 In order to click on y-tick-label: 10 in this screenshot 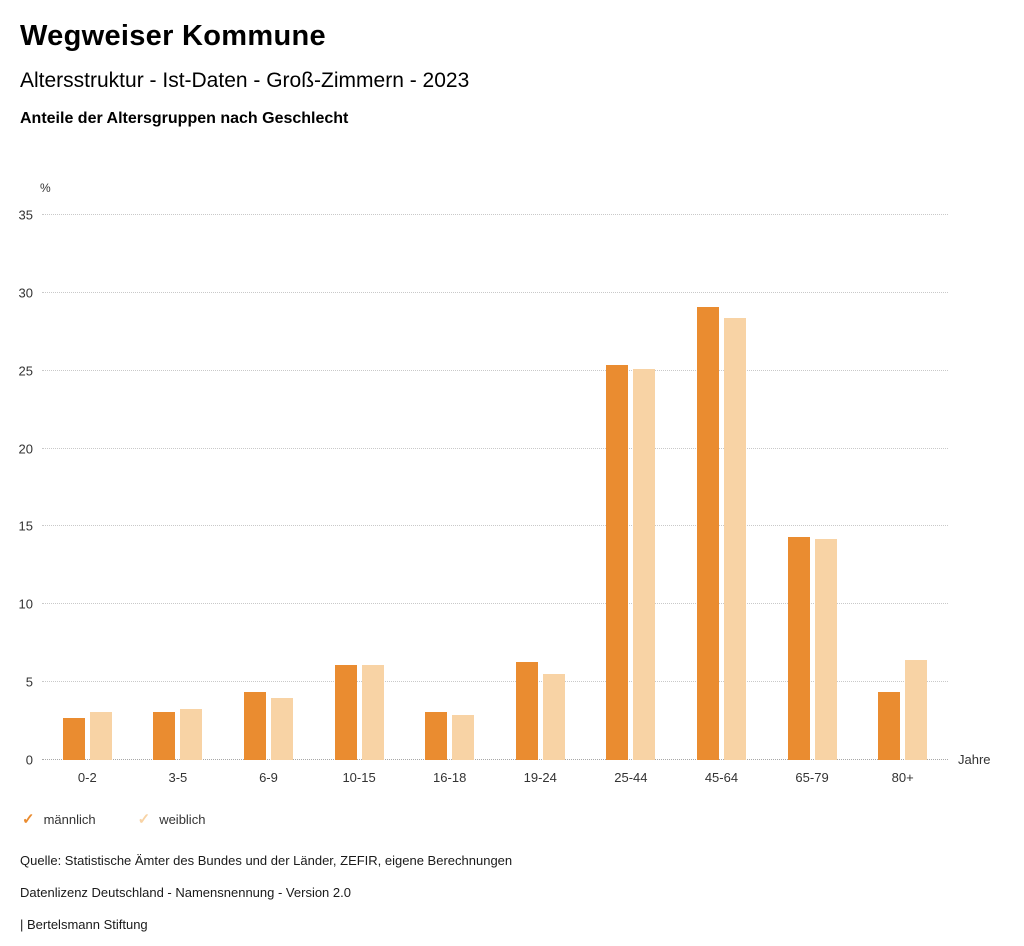, I will do `click(25, 604)`.